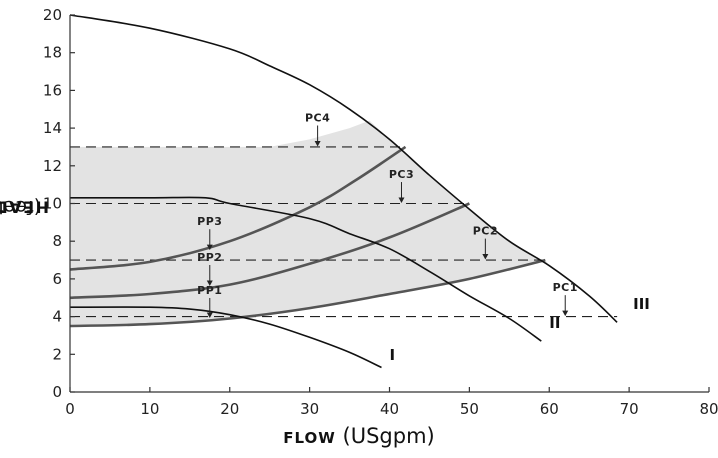  I want to click on y-tick-label: 18, so click(52, 53).